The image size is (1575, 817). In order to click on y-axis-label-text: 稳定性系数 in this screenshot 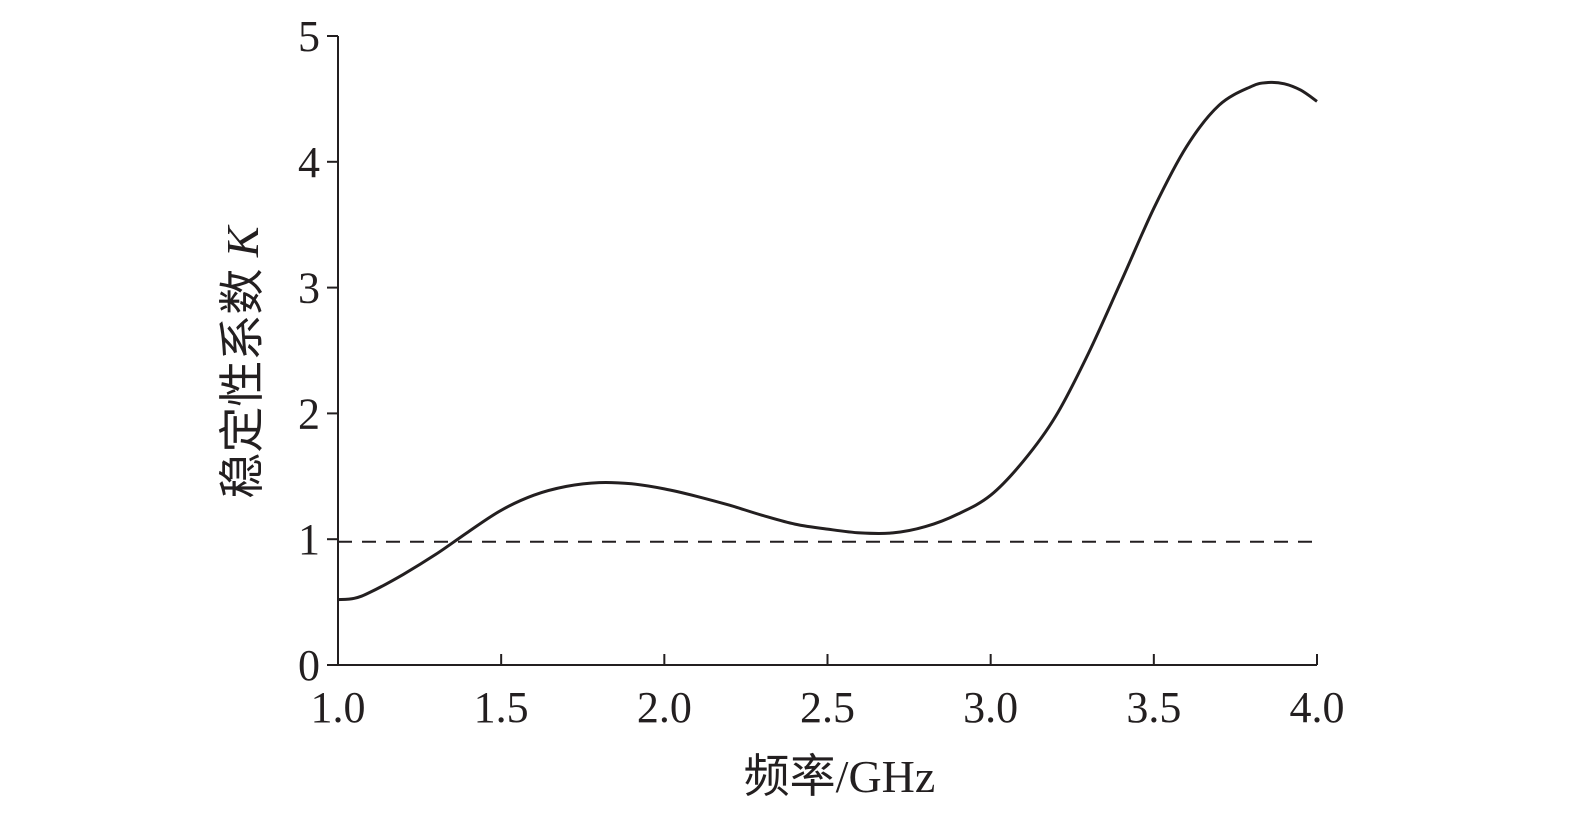, I will do `click(242, 378)`.